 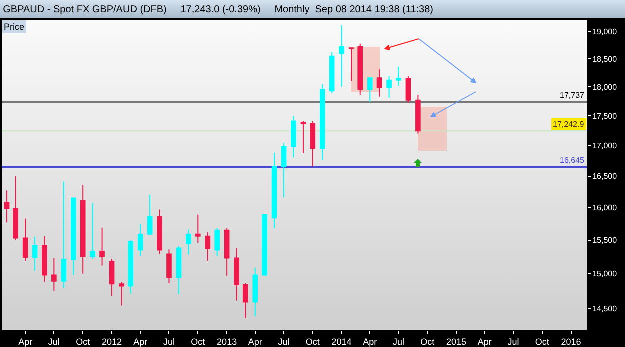 I want to click on y-tick-label: 19,000, so click(x=605, y=32).